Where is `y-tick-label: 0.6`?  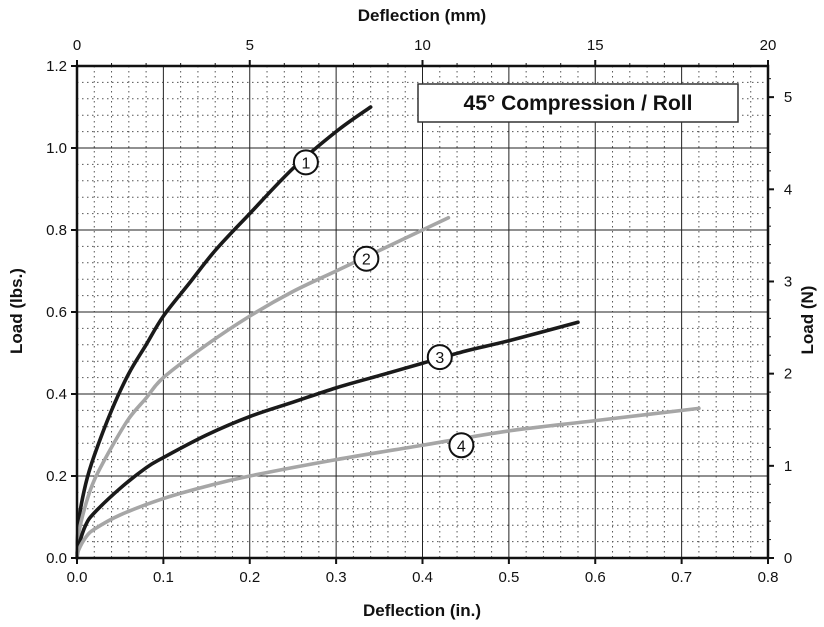 y-tick-label: 0.6 is located at coordinates (56, 312).